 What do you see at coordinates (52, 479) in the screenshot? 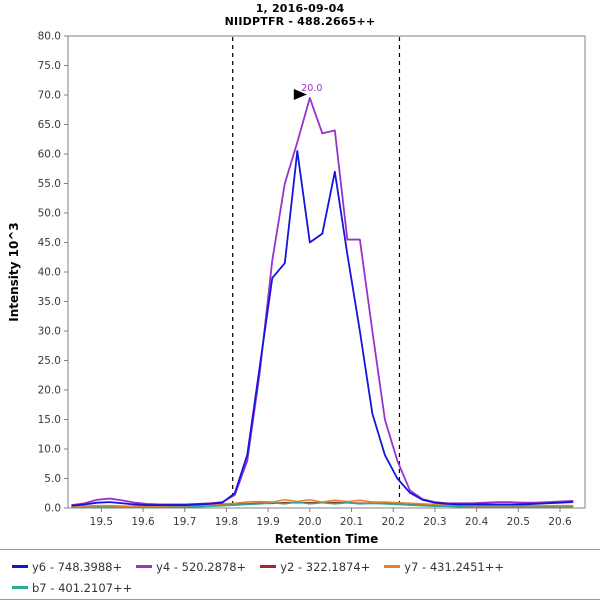
I see `y-axis-tick-label: 5.0` at bounding box center [52, 479].